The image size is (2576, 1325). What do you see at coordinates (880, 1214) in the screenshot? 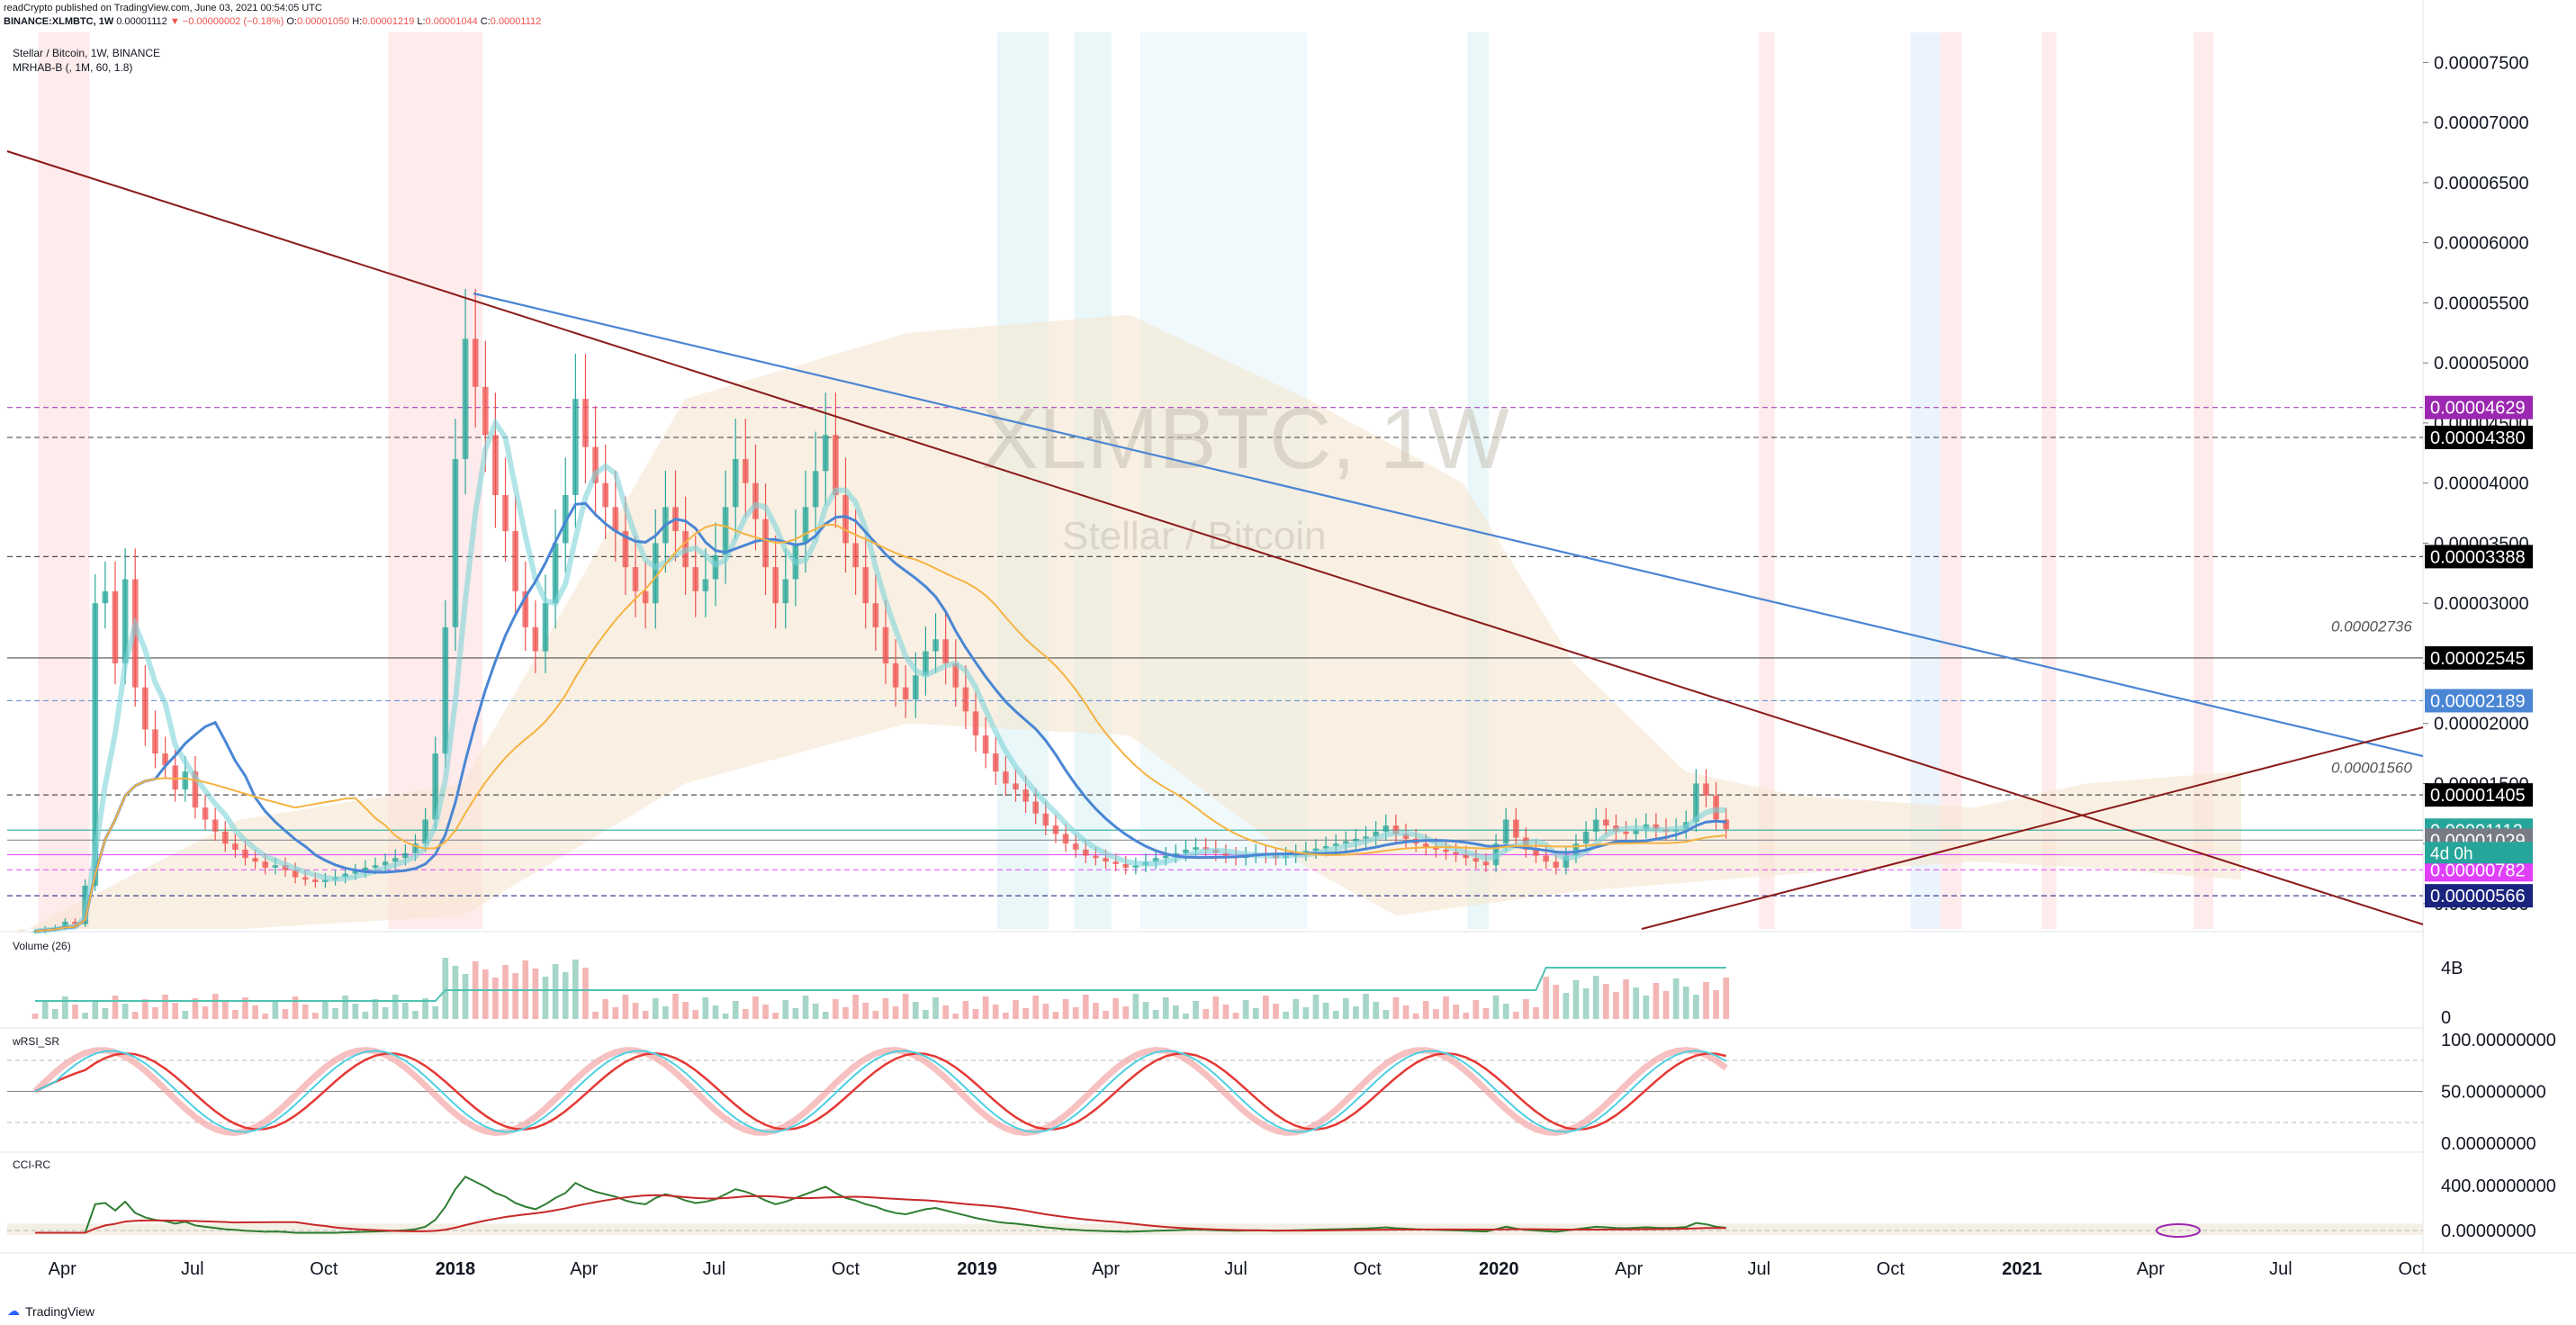
I see `cci-signal-line` at bounding box center [880, 1214].